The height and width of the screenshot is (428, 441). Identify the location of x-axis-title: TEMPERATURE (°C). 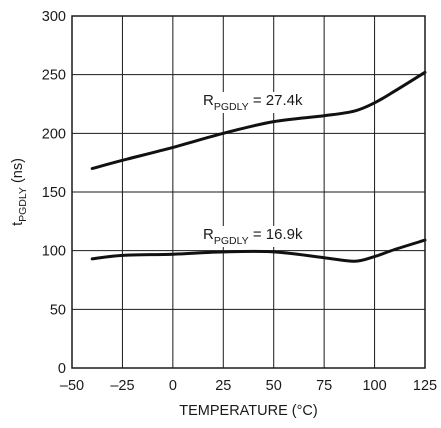
(248, 411).